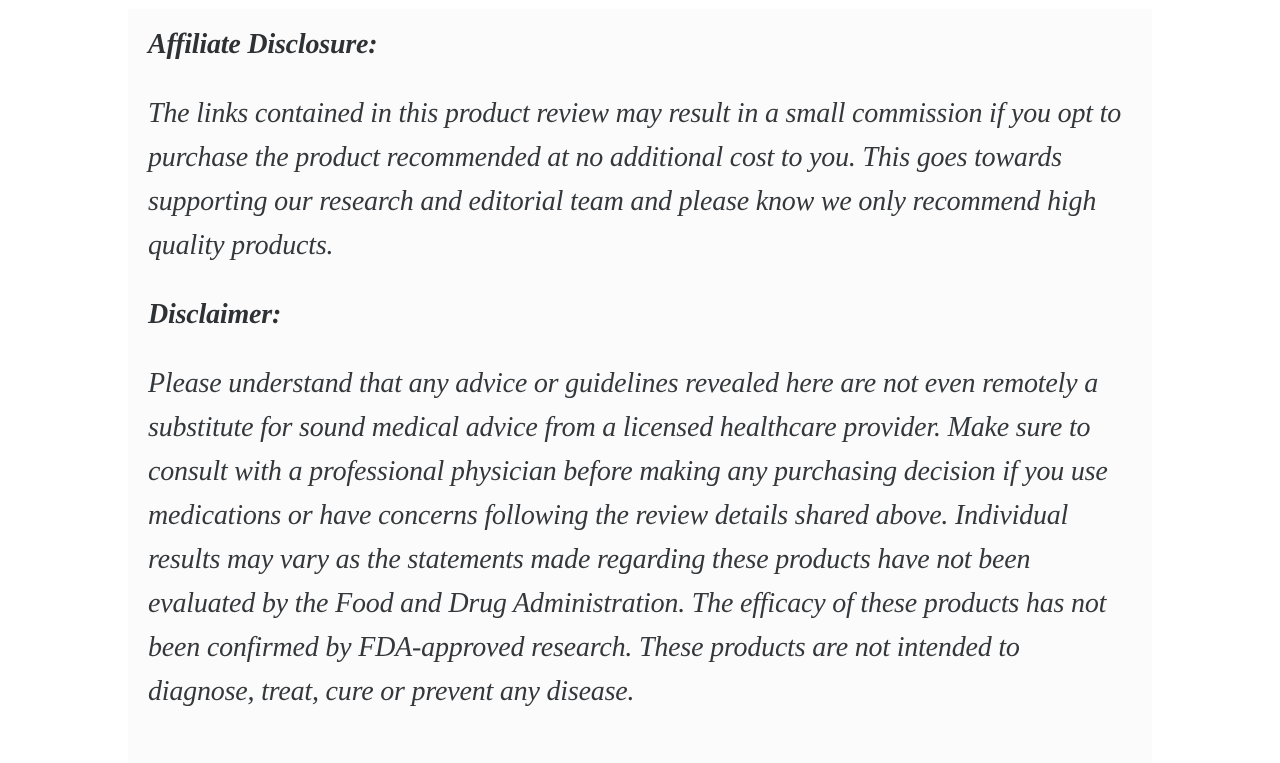 This screenshot has height=763, width=1280. What do you see at coordinates (263, 44) in the screenshot?
I see `affiliate-disclosure-heading: Affiliate Disclosure:` at bounding box center [263, 44].